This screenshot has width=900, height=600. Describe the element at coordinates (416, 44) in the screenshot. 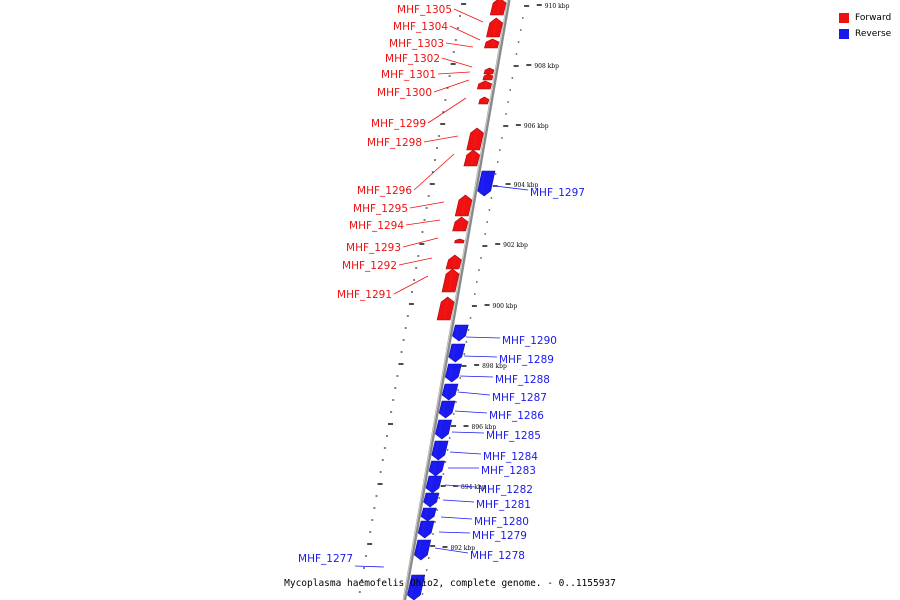

I see `gene-label-forward: MHF_1303` at that location.